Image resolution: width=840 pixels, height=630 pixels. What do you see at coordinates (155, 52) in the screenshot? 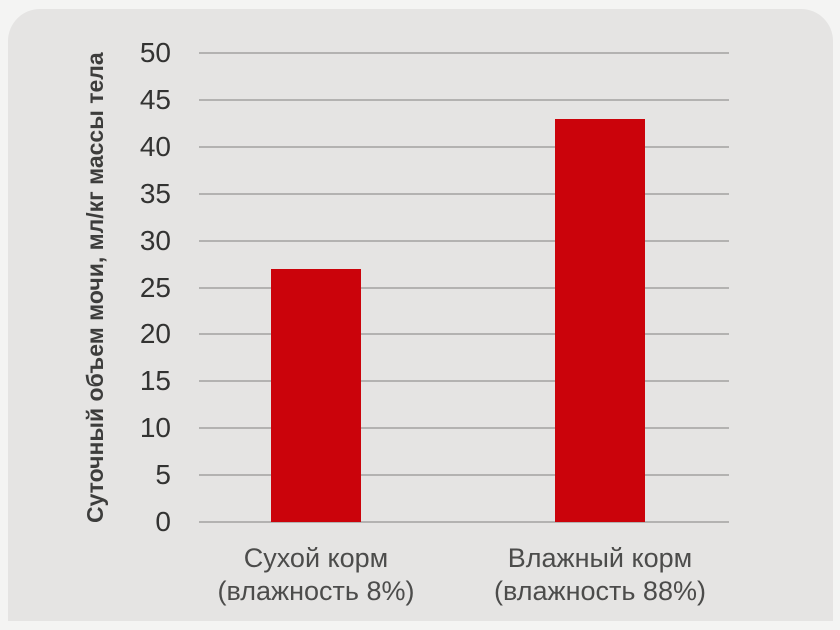
I see `y-tick-label: 50` at bounding box center [155, 52].